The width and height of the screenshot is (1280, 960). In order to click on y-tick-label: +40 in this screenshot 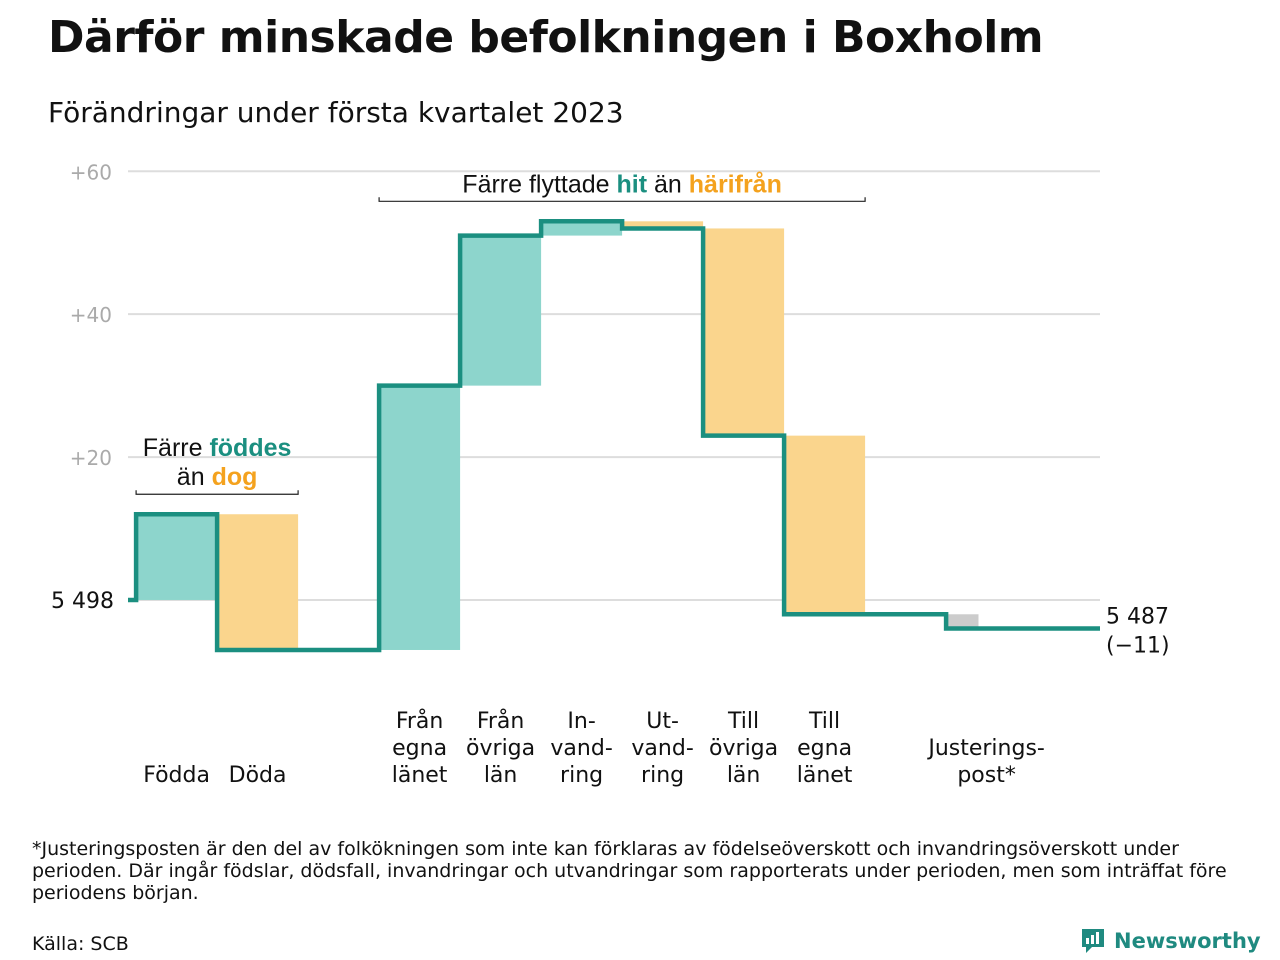, I will do `click(91, 315)`.